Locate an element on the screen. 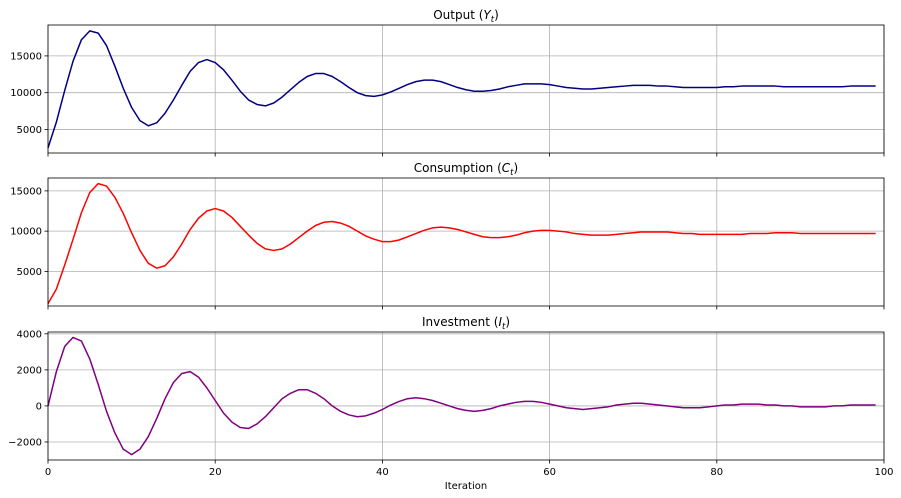 The width and height of the screenshot is (901, 498). x-axis-label: Iteration is located at coordinates (466, 486).